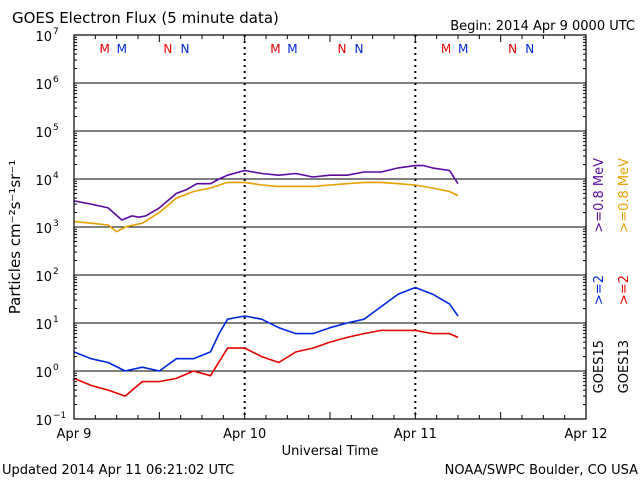 The height and width of the screenshot is (480, 640). What do you see at coordinates (244, 434) in the screenshot?
I see `x-tick-label: Apr 10` at bounding box center [244, 434].